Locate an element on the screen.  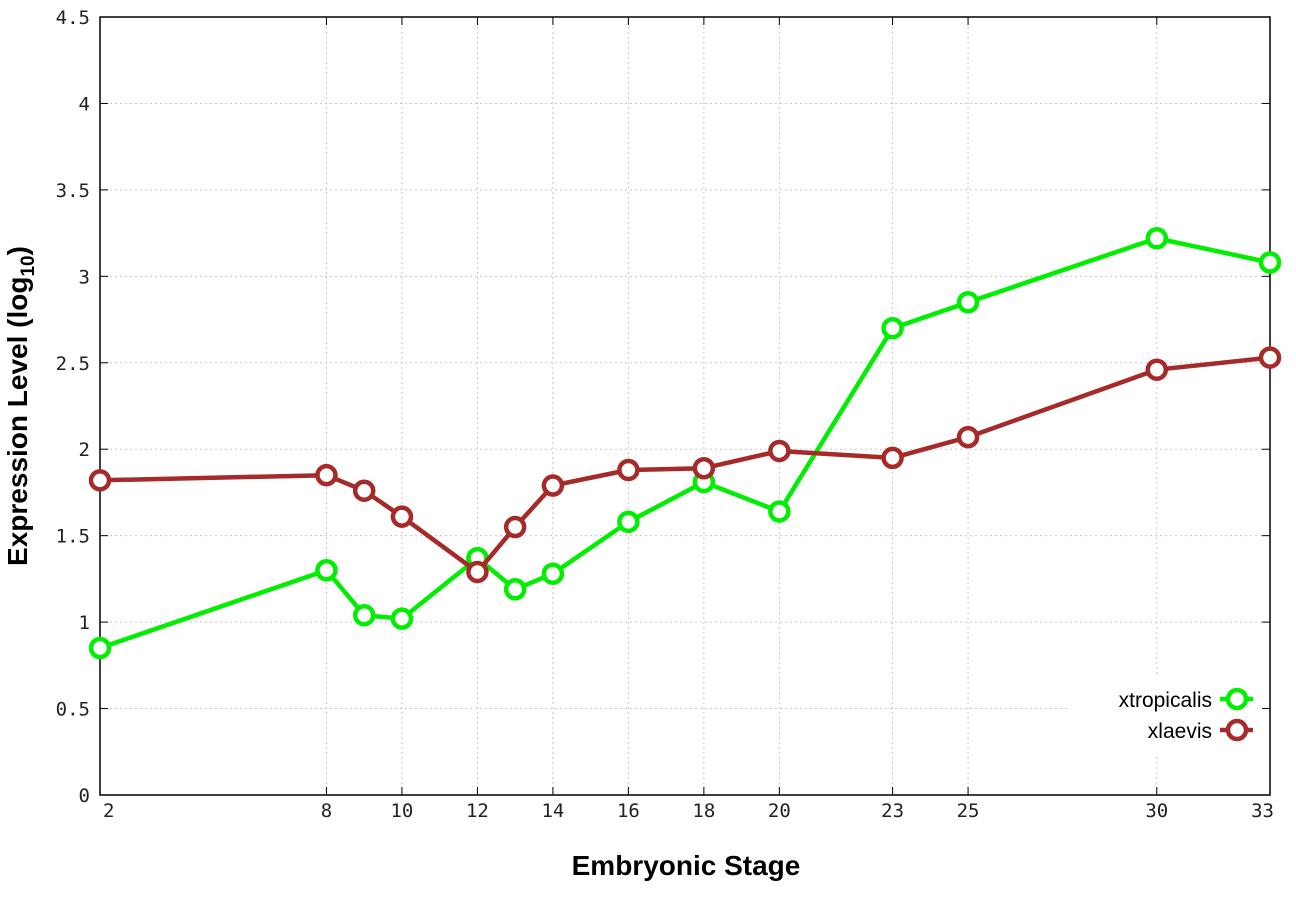
y-tick-label: 0.5 is located at coordinates (73, 710).